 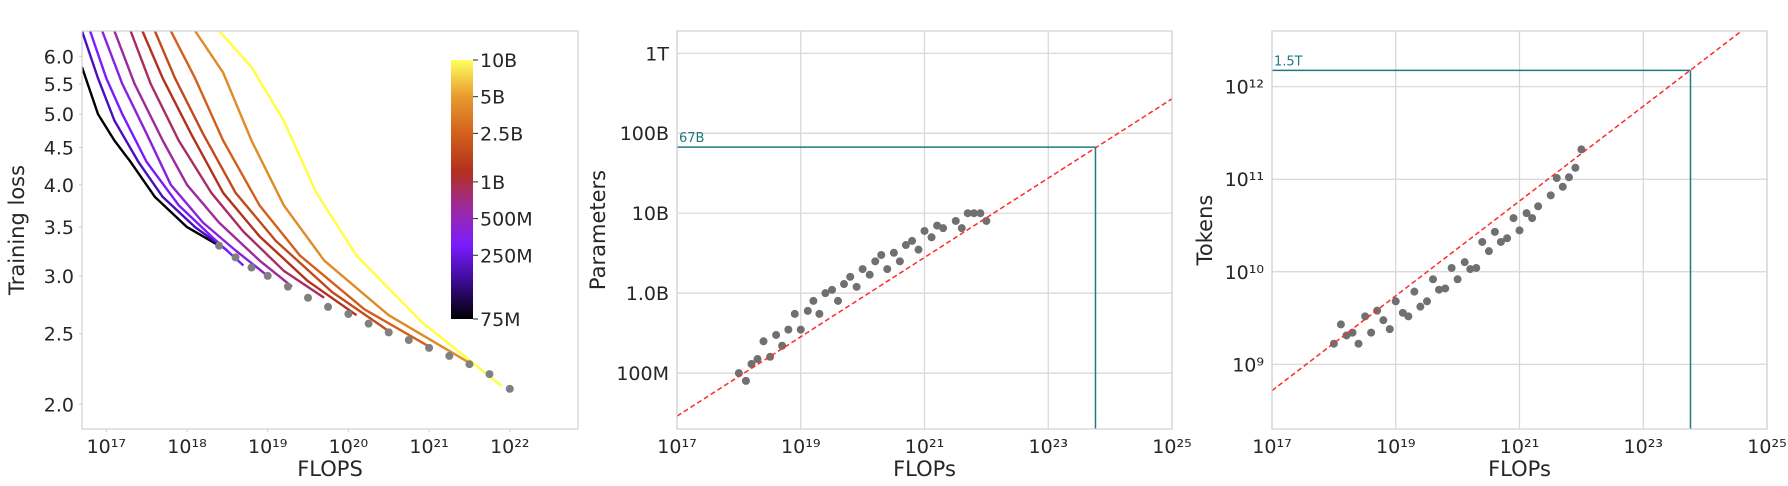 What do you see at coordinates (59, 115) in the screenshot?
I see `y-tick-label: 5.0` at bounding box center [59, 115].